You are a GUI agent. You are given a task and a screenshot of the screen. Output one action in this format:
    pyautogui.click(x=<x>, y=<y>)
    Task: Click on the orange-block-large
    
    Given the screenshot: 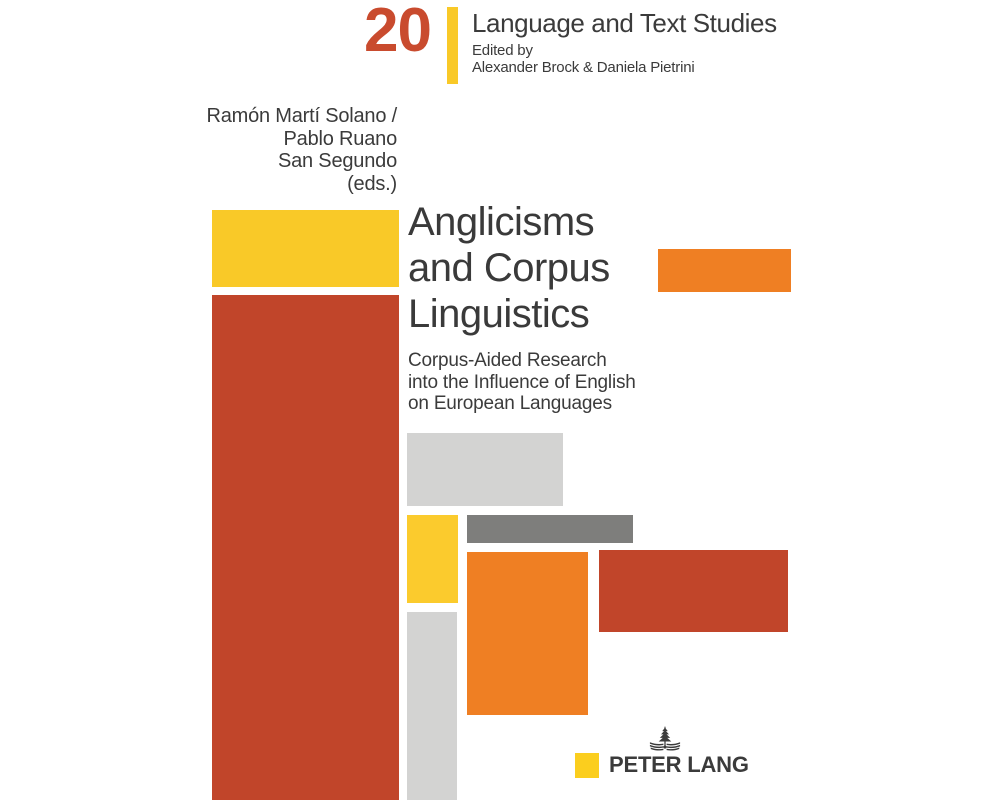 What is the action you would take?
    pyautogui.click(x=527, y=633)
    